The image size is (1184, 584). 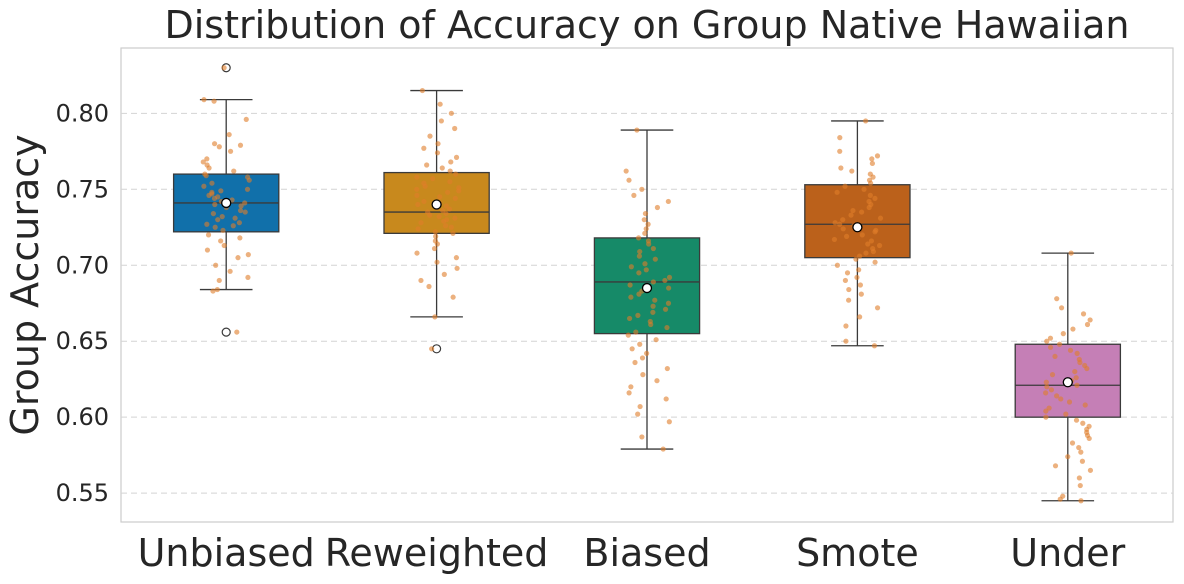 What do you see at coordinates (646, 553) in the screenshot?
I see `x-tick-label: Biased` at bounding box center [646, 553].